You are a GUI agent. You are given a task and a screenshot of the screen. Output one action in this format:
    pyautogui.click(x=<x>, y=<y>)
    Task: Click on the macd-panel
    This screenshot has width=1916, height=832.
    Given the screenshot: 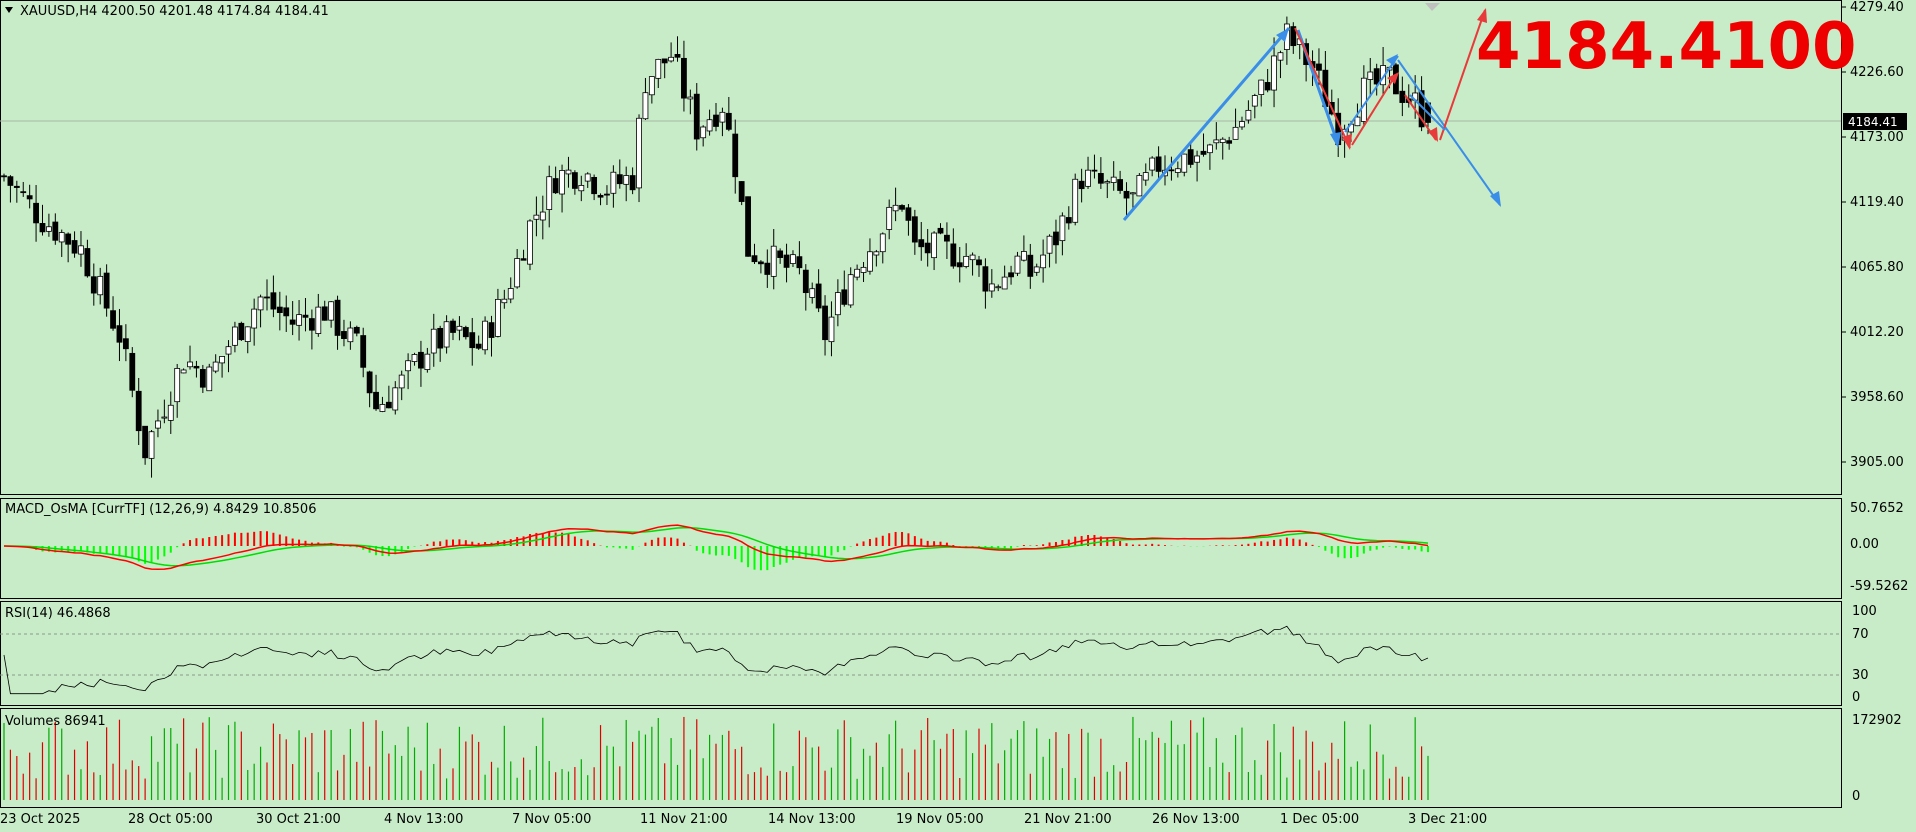 What is the action you would take?
    pyautogui.click(x=921, y=548)
    